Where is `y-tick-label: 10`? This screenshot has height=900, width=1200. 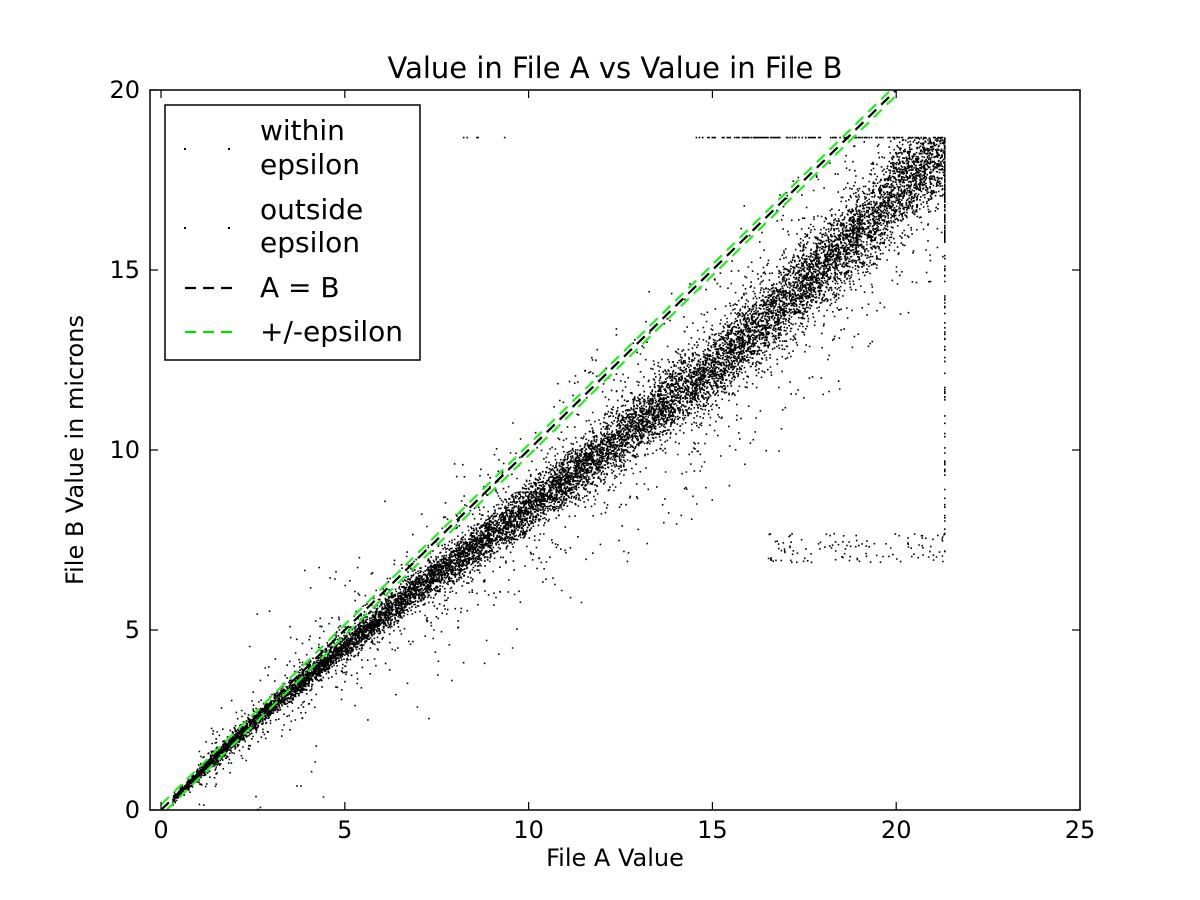 y-tick-label: 10 is located at coordinates (124, 450).